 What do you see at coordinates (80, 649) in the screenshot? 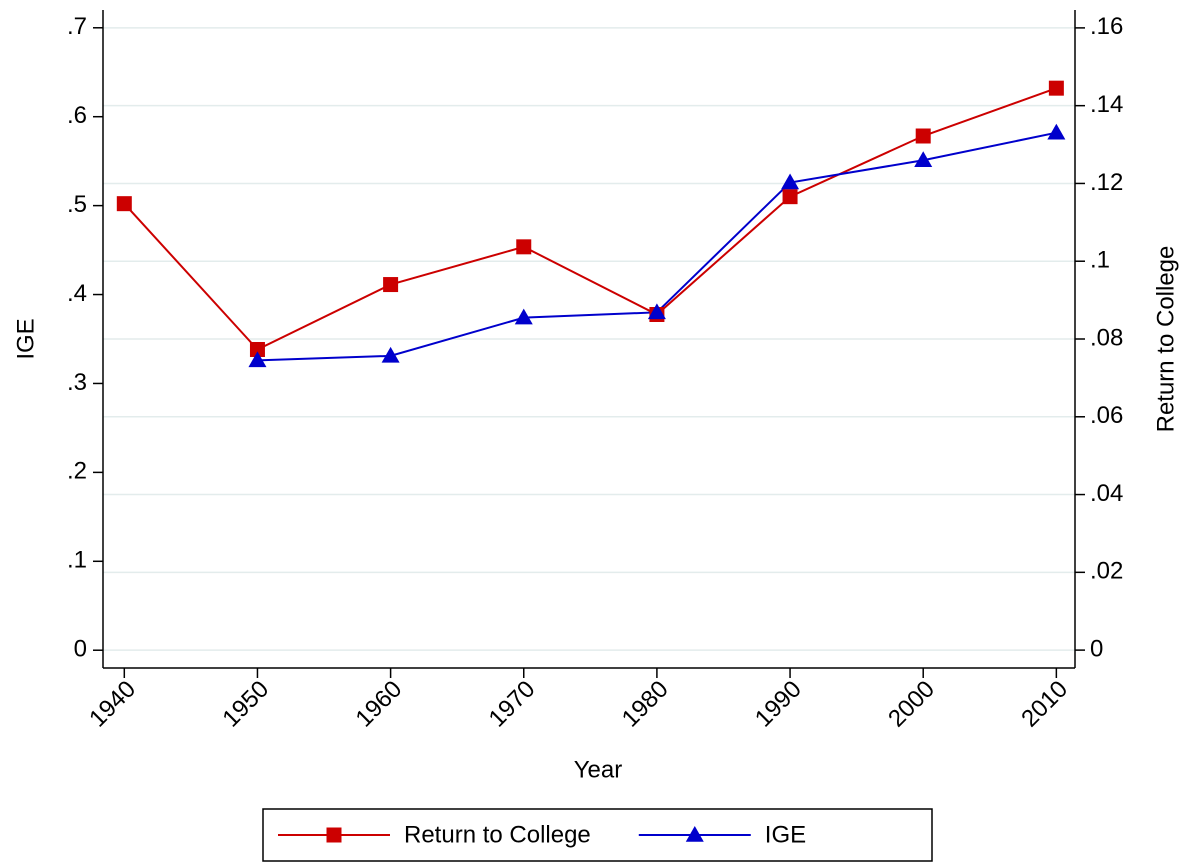
I see `y-tick-label: 0` at bounding box center [80, 649].